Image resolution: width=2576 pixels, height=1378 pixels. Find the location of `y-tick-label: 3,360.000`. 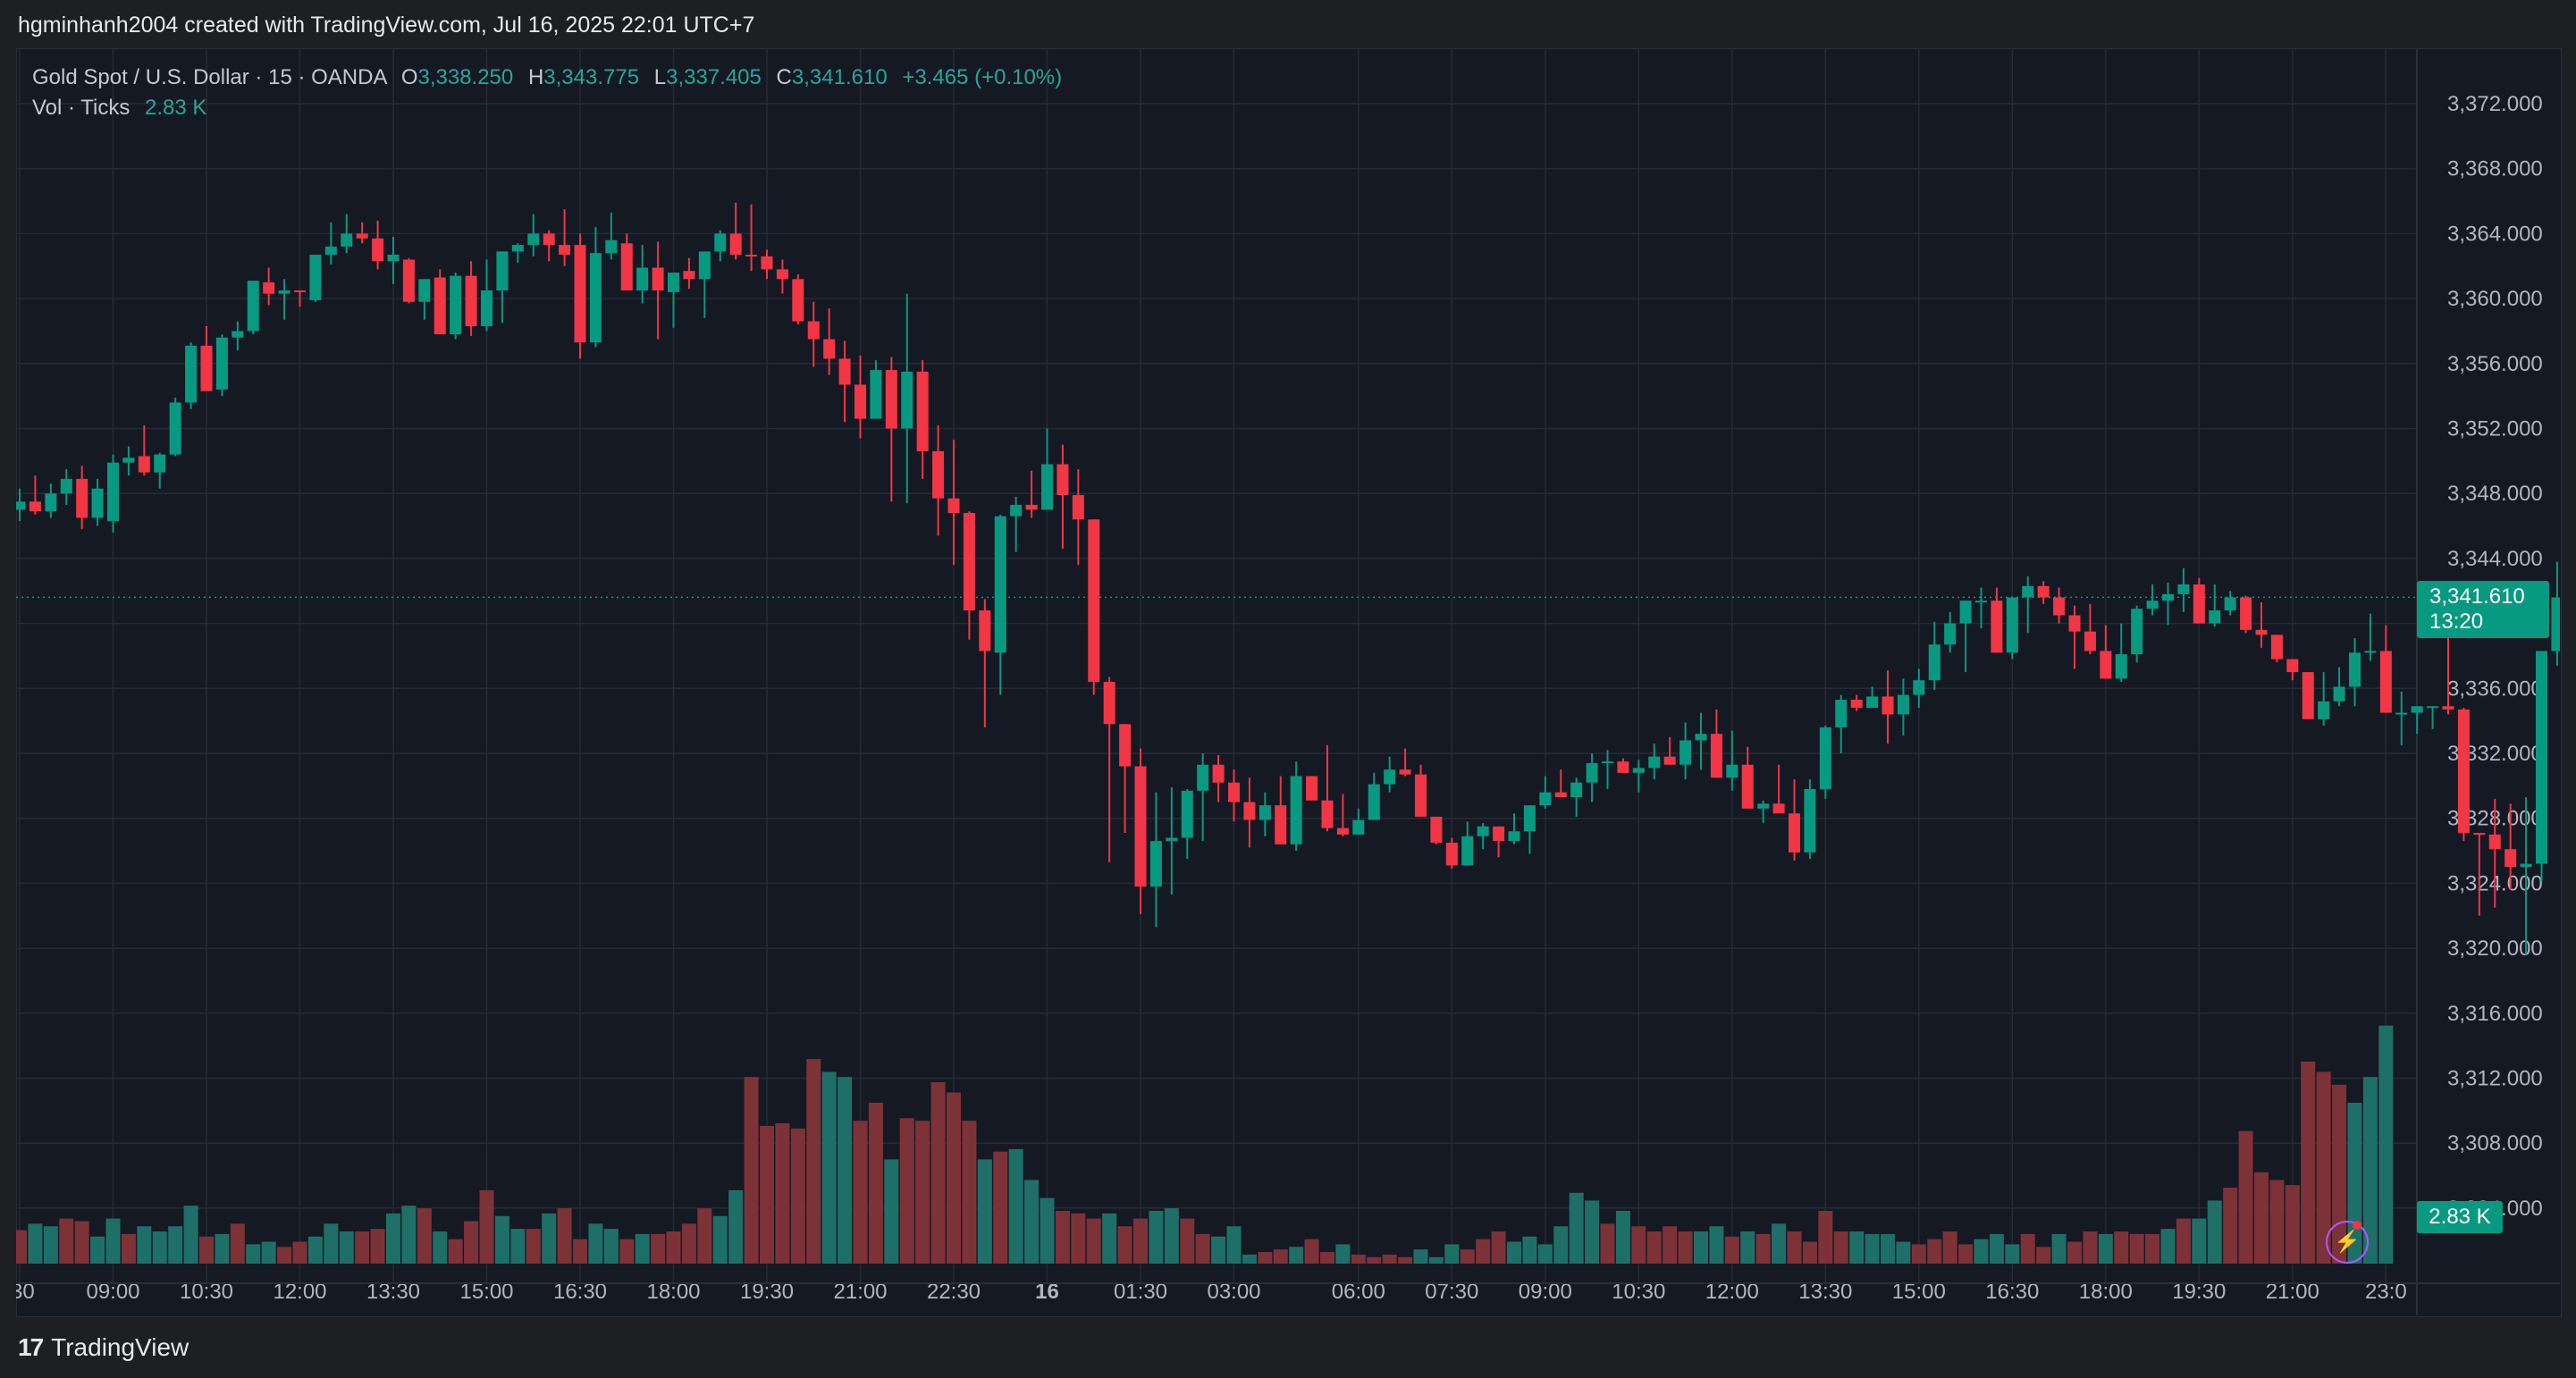

y-tick-label: 3,360.000 is located at coordinates (2495, 299).